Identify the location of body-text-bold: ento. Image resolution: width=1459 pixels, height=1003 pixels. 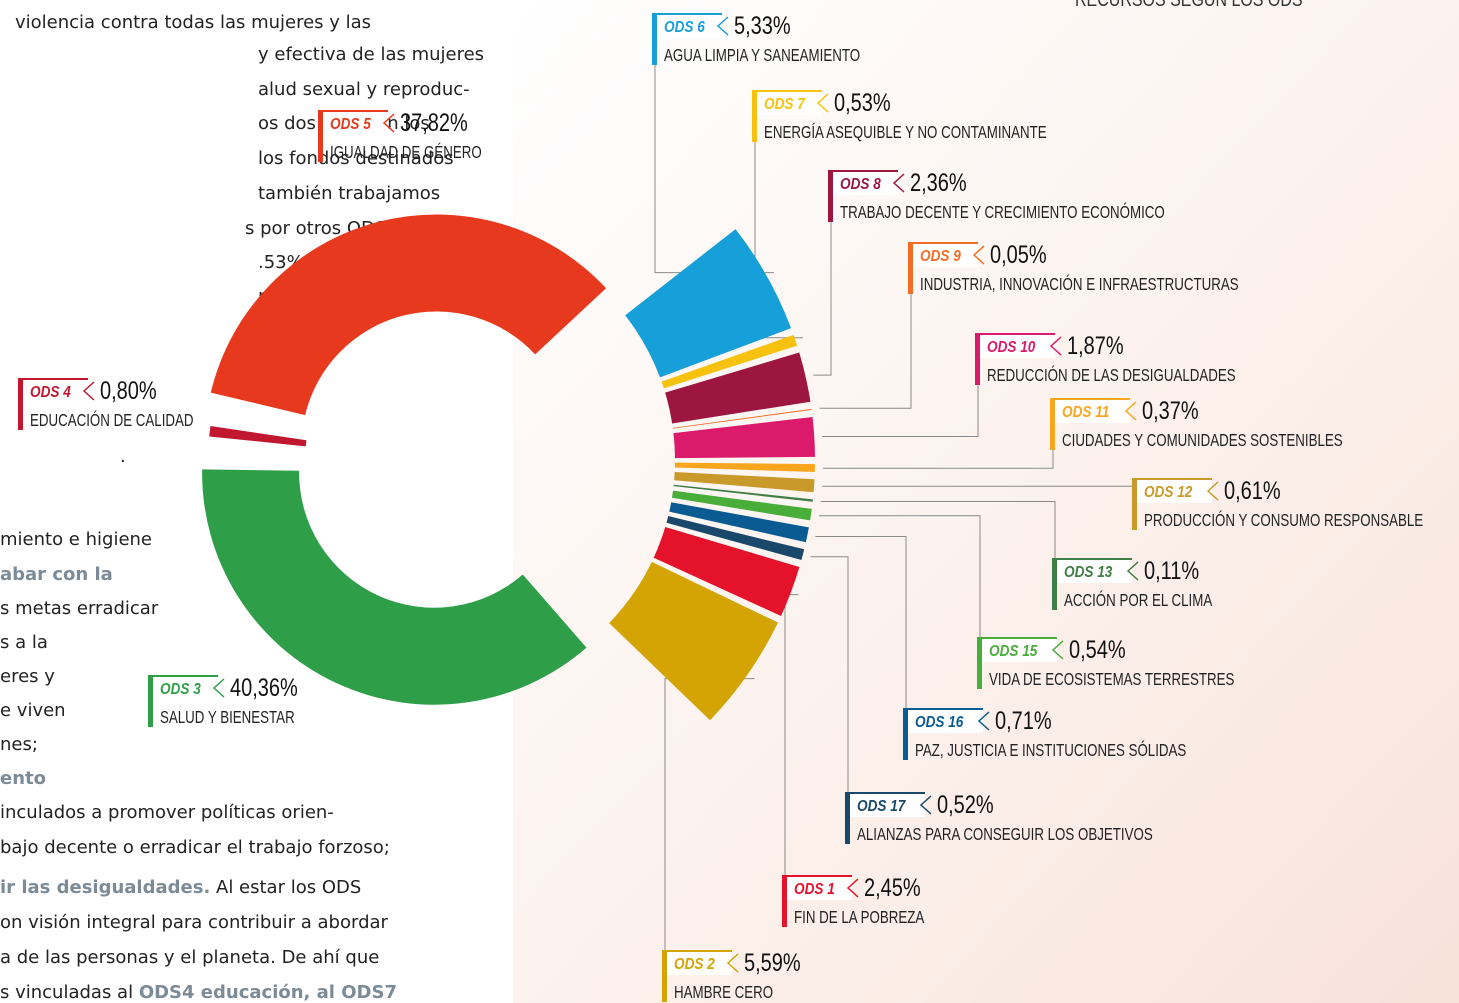
(23, 778).